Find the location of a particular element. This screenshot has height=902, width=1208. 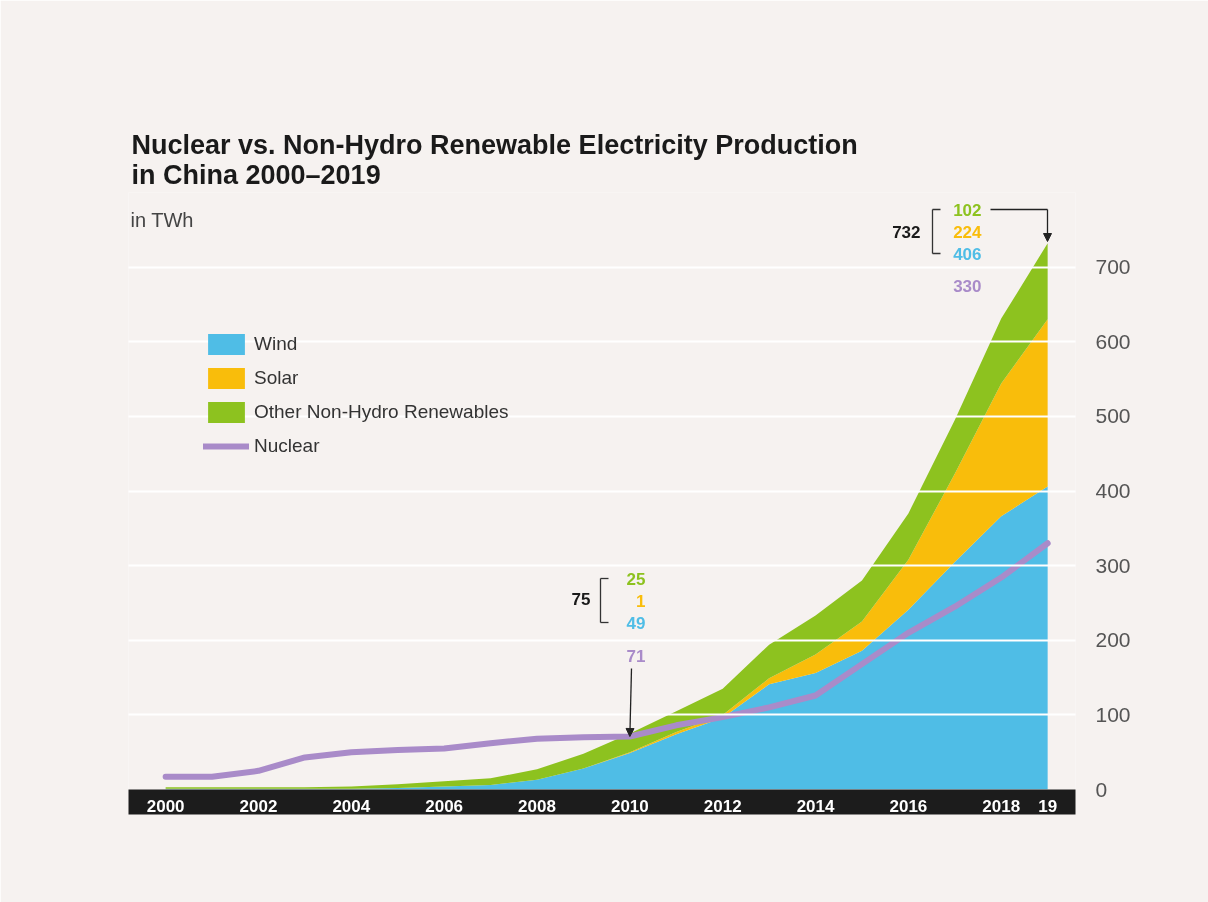

x-tick-label: 2014 is located at coordinates (815, 806).